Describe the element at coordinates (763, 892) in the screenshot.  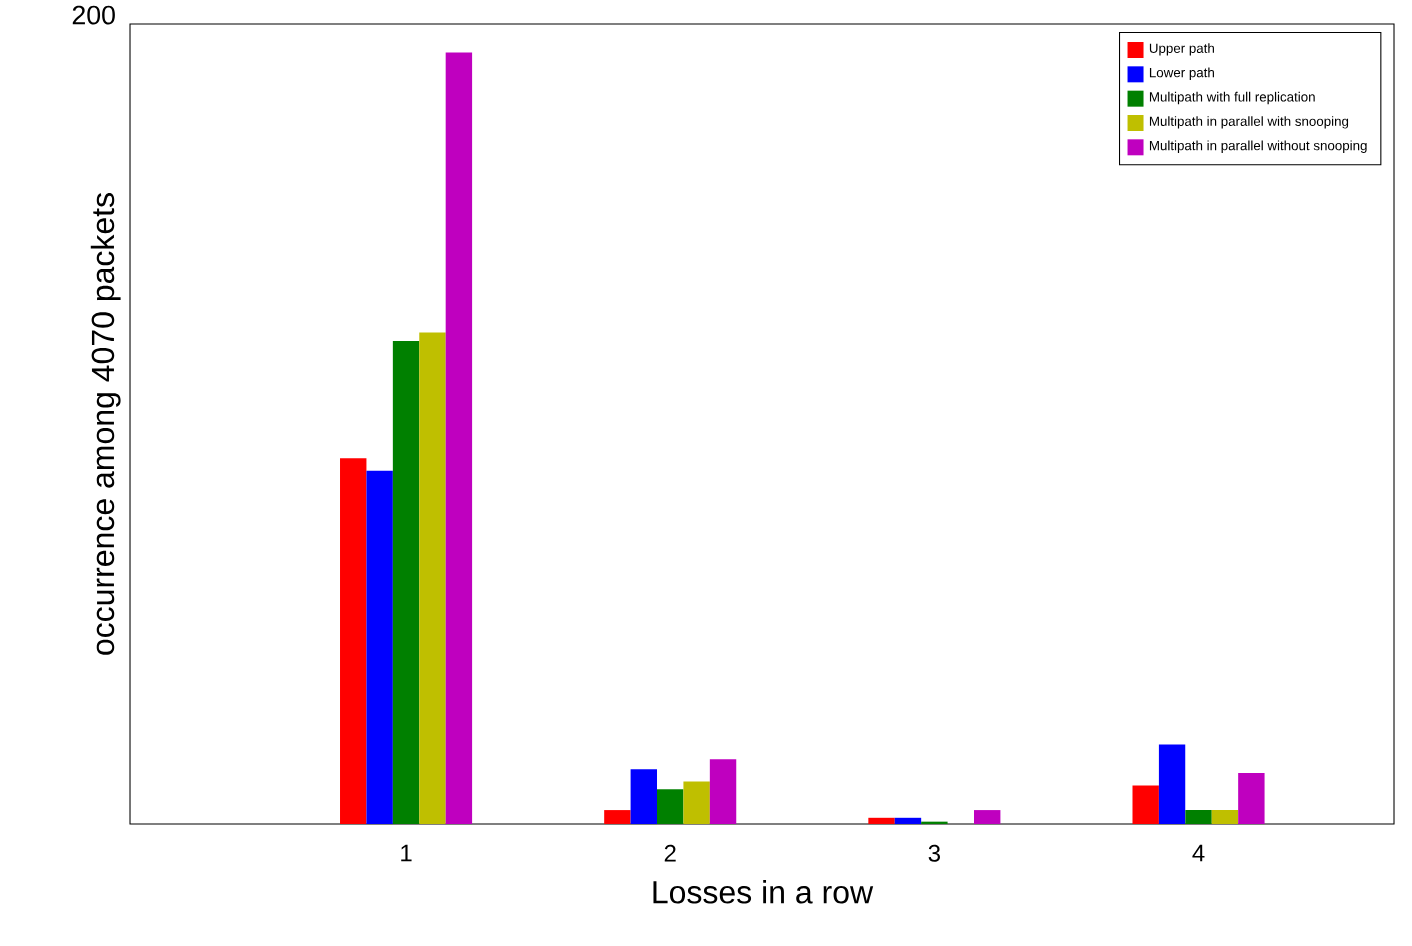
I see `x-axis-title: Losses in a row` at that location.